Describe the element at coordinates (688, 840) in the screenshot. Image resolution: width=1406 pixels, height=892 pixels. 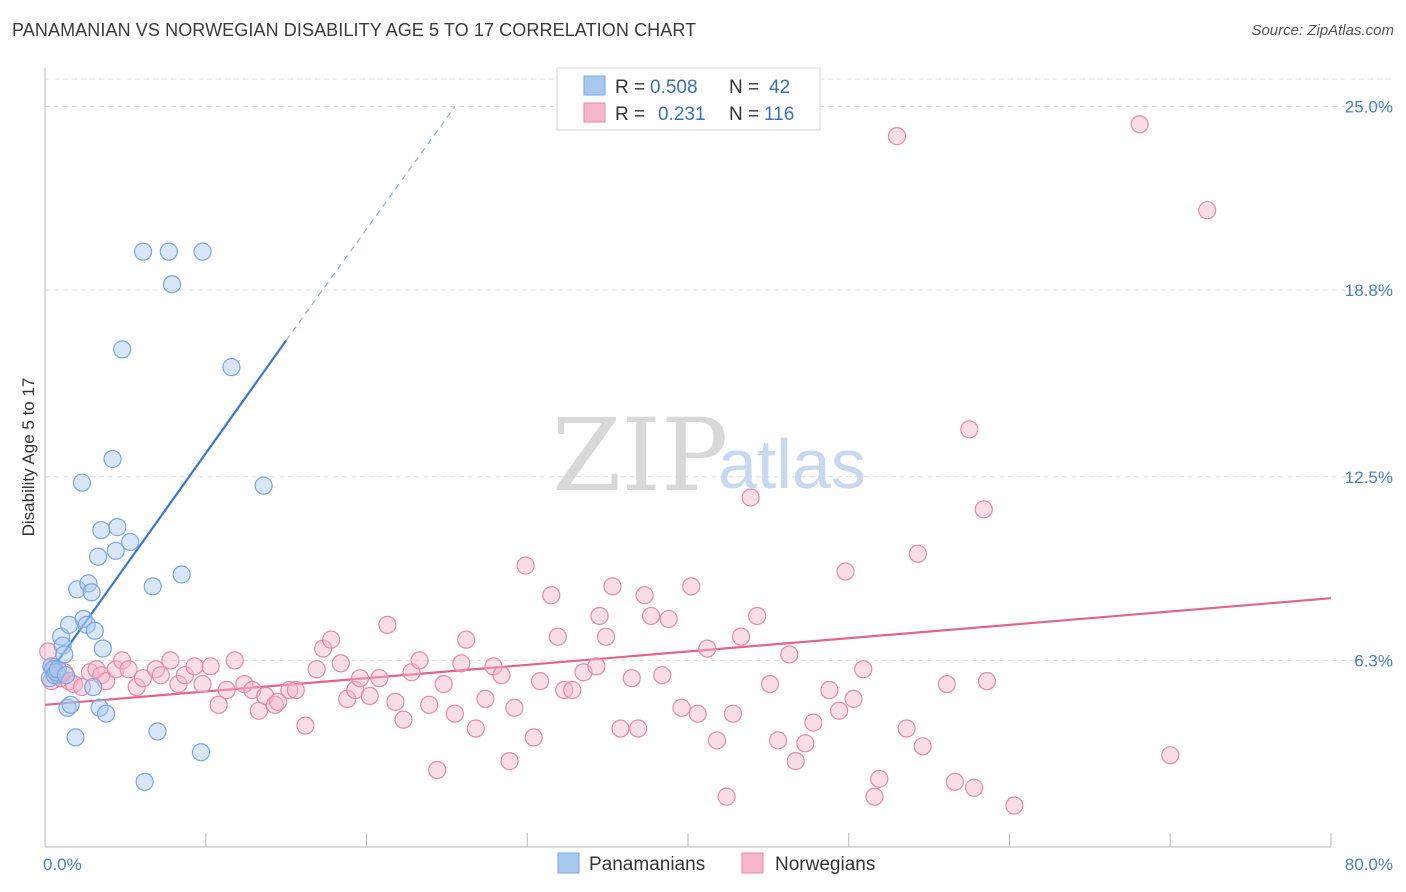
I see `x-tick-marks` at that location.